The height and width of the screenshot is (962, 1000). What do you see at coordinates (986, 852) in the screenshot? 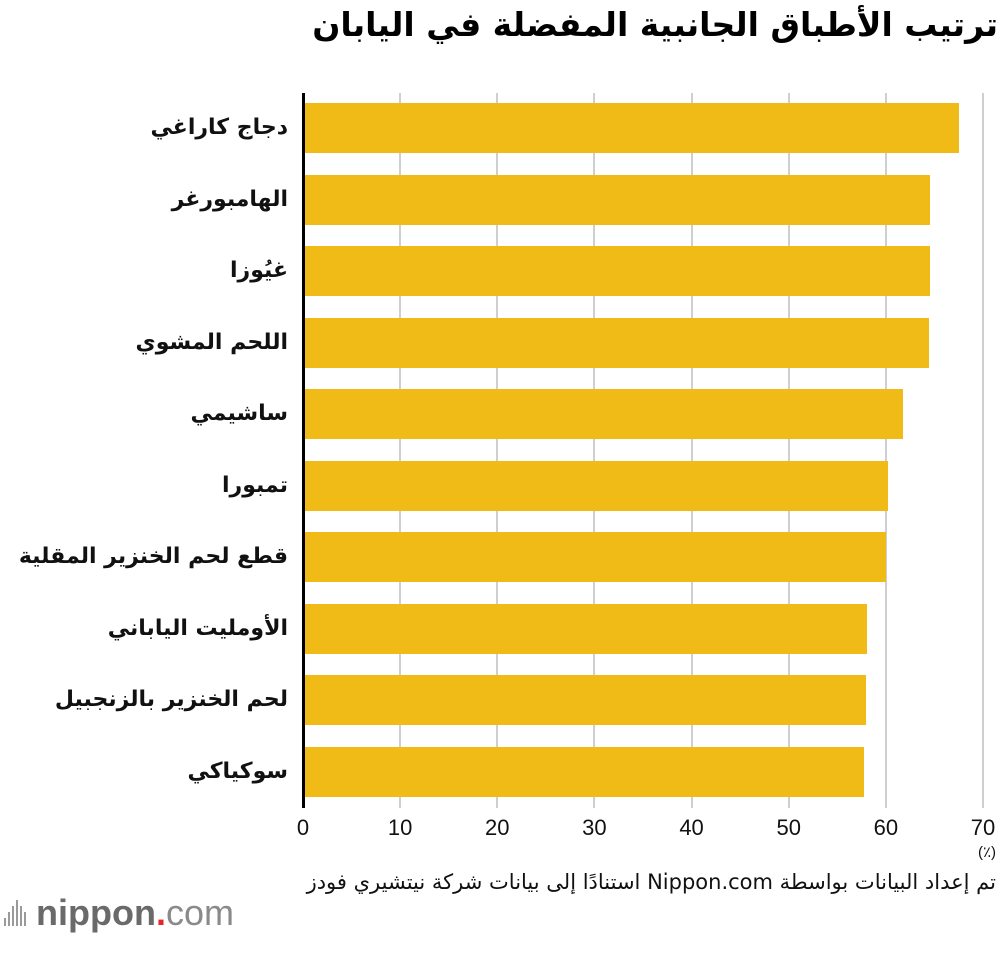
I see `unit-label: (٪)` at bounding box center [986, 852].